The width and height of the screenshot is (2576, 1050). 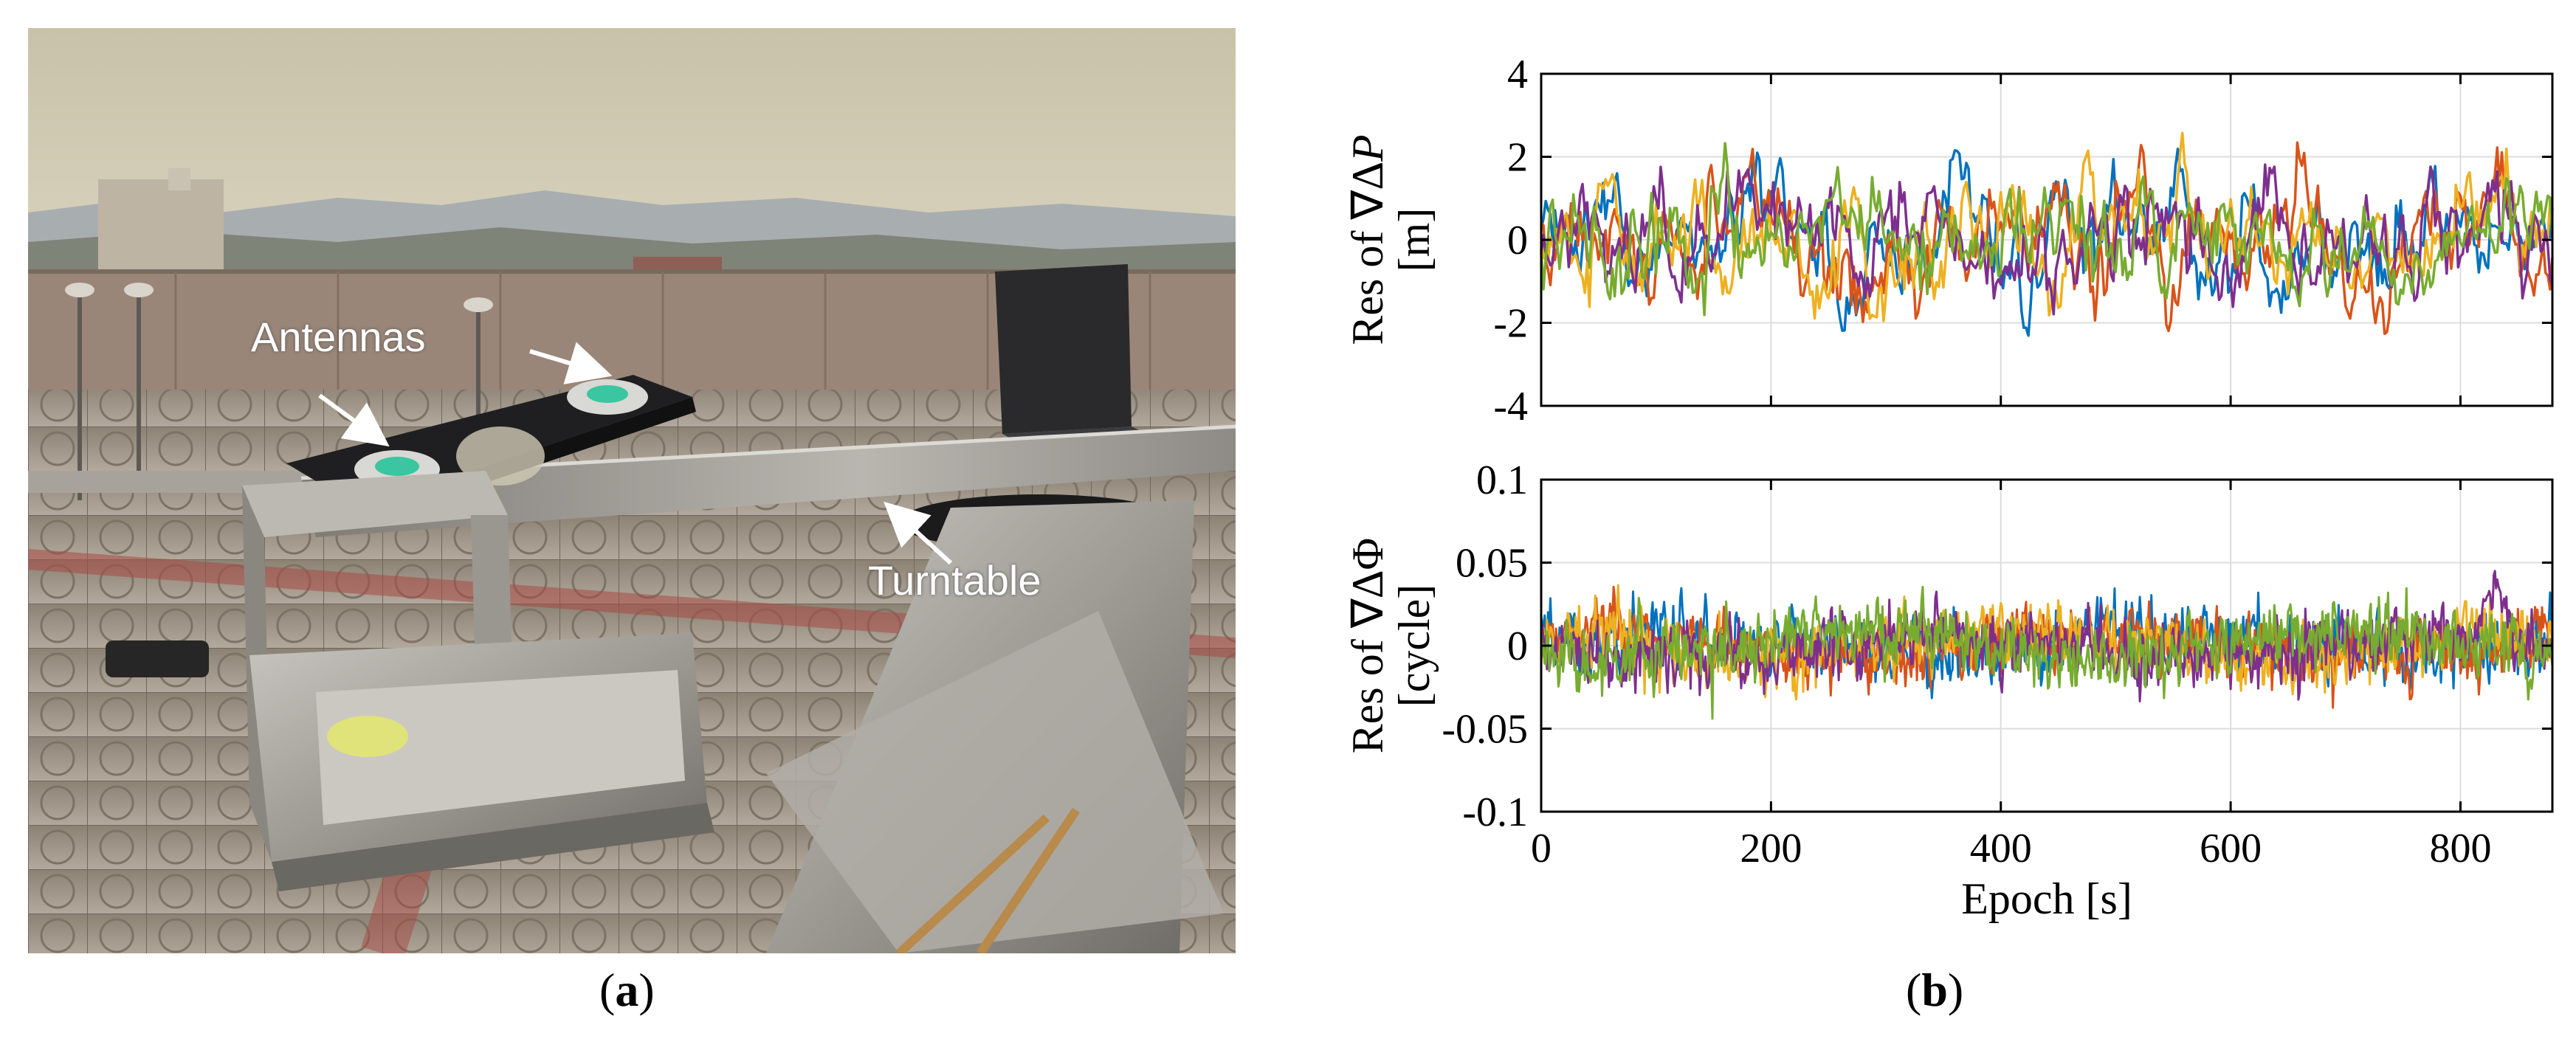 I want to click on panel-b-label: (b), so click(x=1935, y=990).